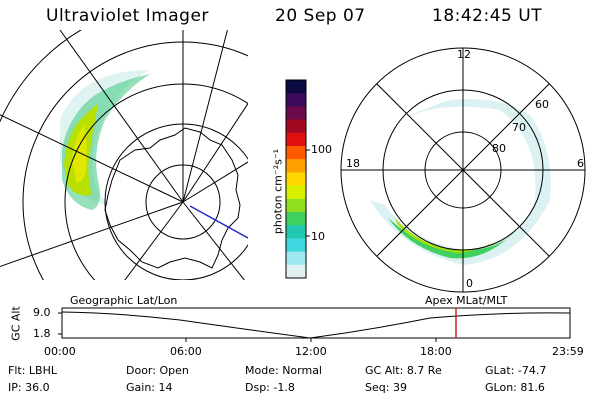  What do you see at coordinates (320, 16) in the screenshot?
I see `date-label: 20 Sep 07` at bounding box center [320, 16].